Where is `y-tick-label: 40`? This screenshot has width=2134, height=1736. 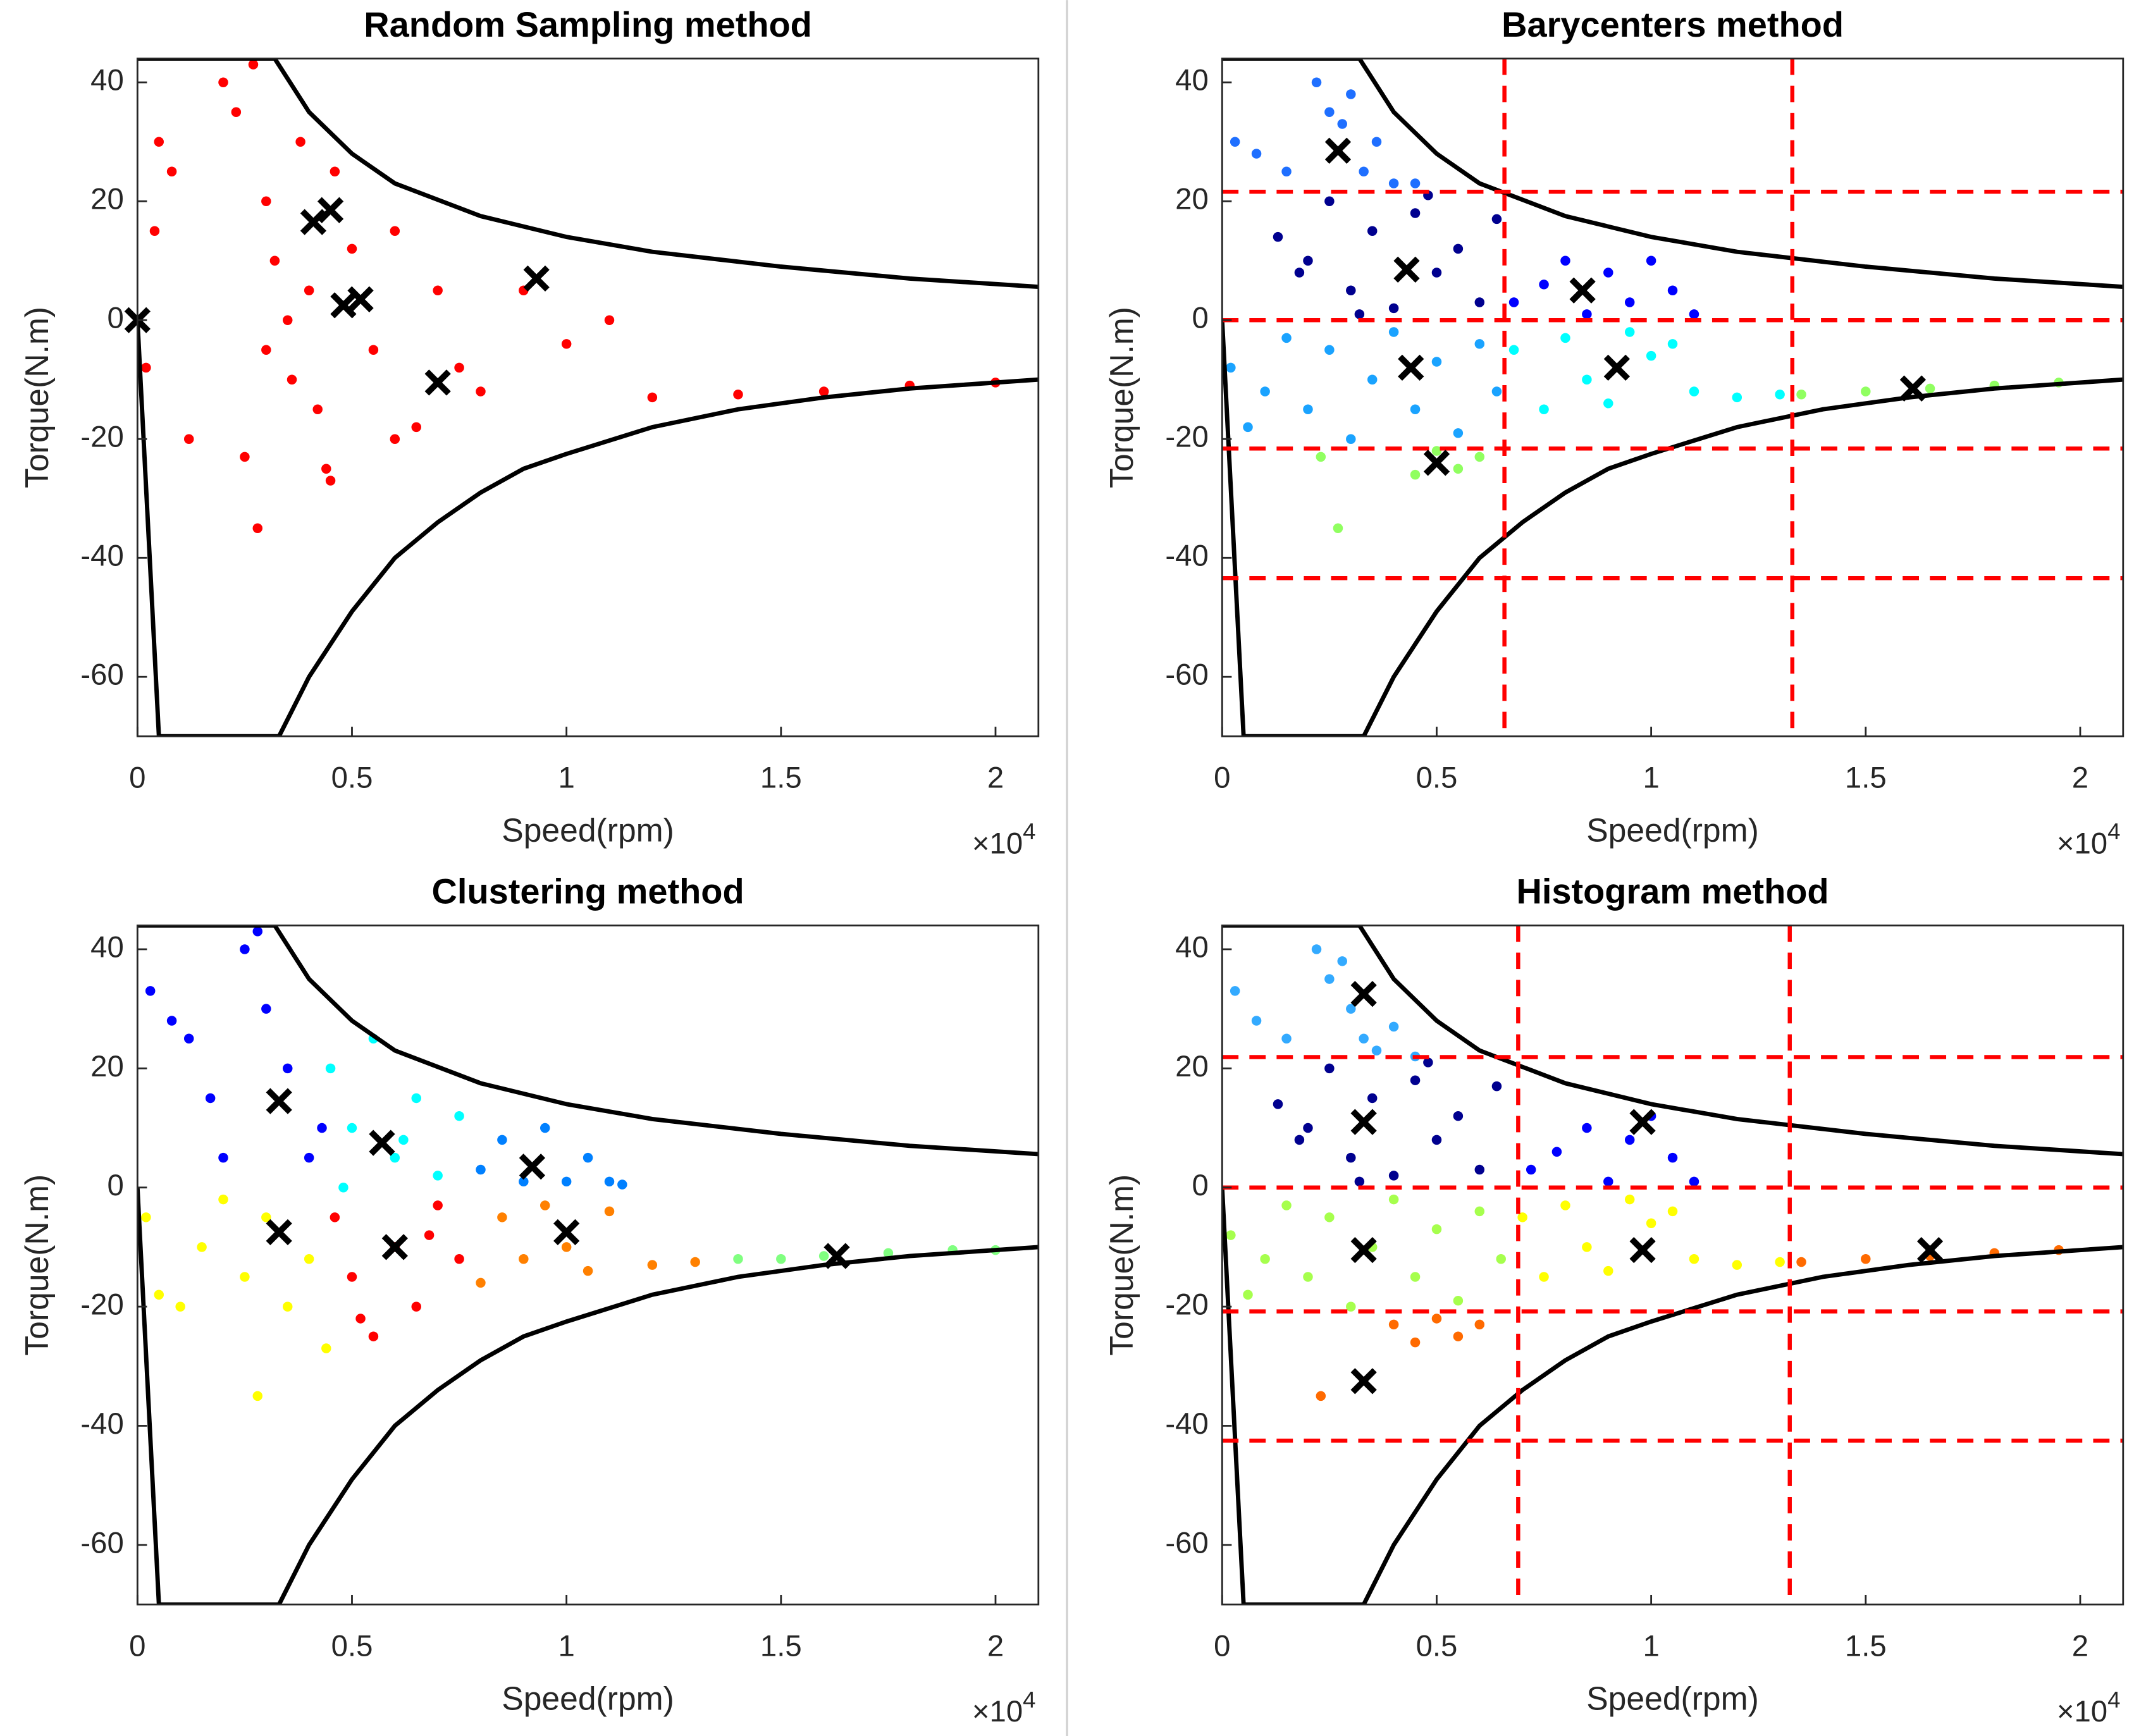
y-tick-label: 40 is located at coordinates (107, 947).